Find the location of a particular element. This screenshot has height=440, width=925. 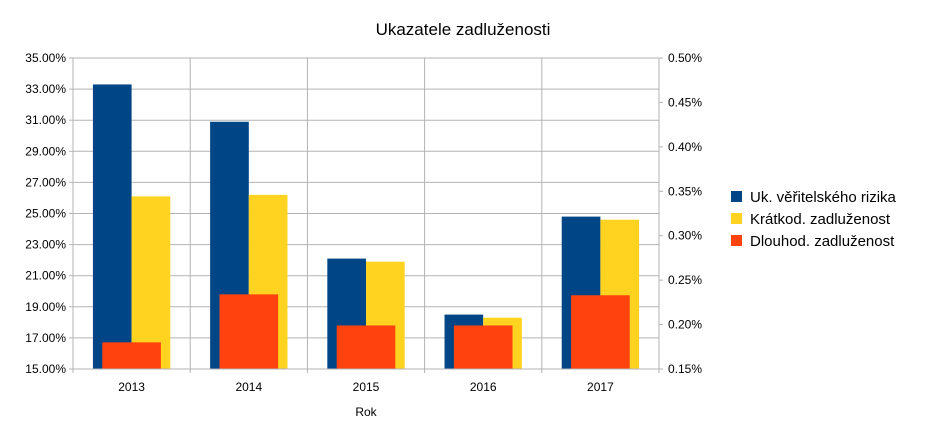

x-tick-label: 2016 is located at coordinates (483, 387).